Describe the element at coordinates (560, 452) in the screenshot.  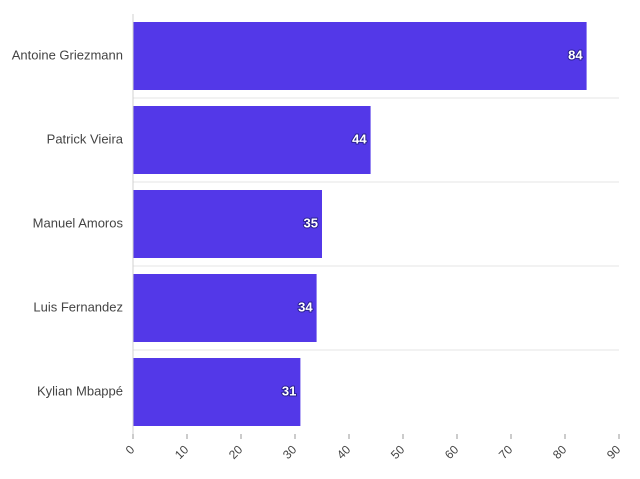
I see `x-tick-label: 80` at that location.